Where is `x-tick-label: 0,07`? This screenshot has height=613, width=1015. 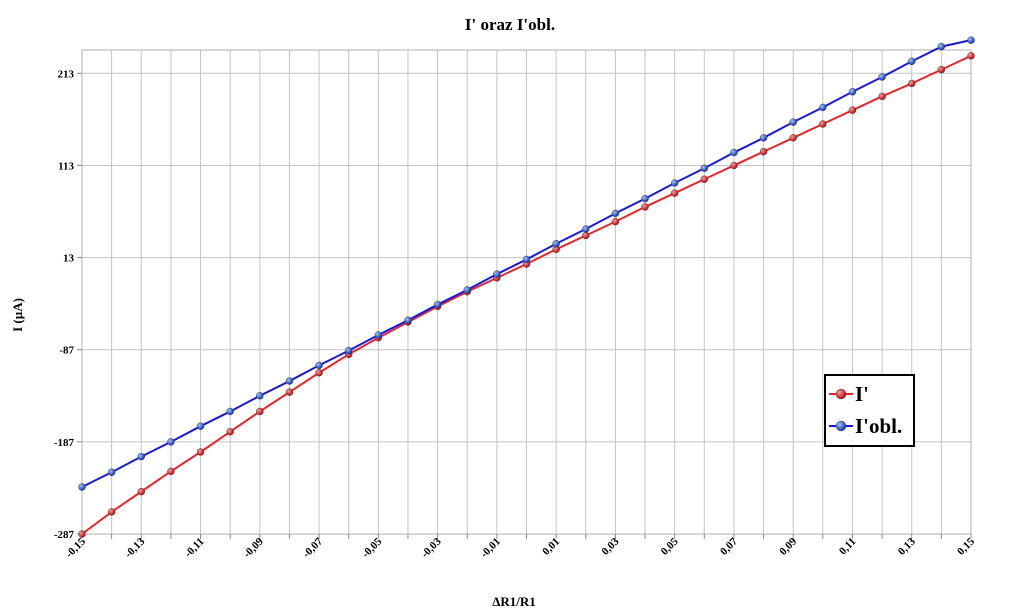 x-tick-label: 0,07 is located at coordinates (729, 546).